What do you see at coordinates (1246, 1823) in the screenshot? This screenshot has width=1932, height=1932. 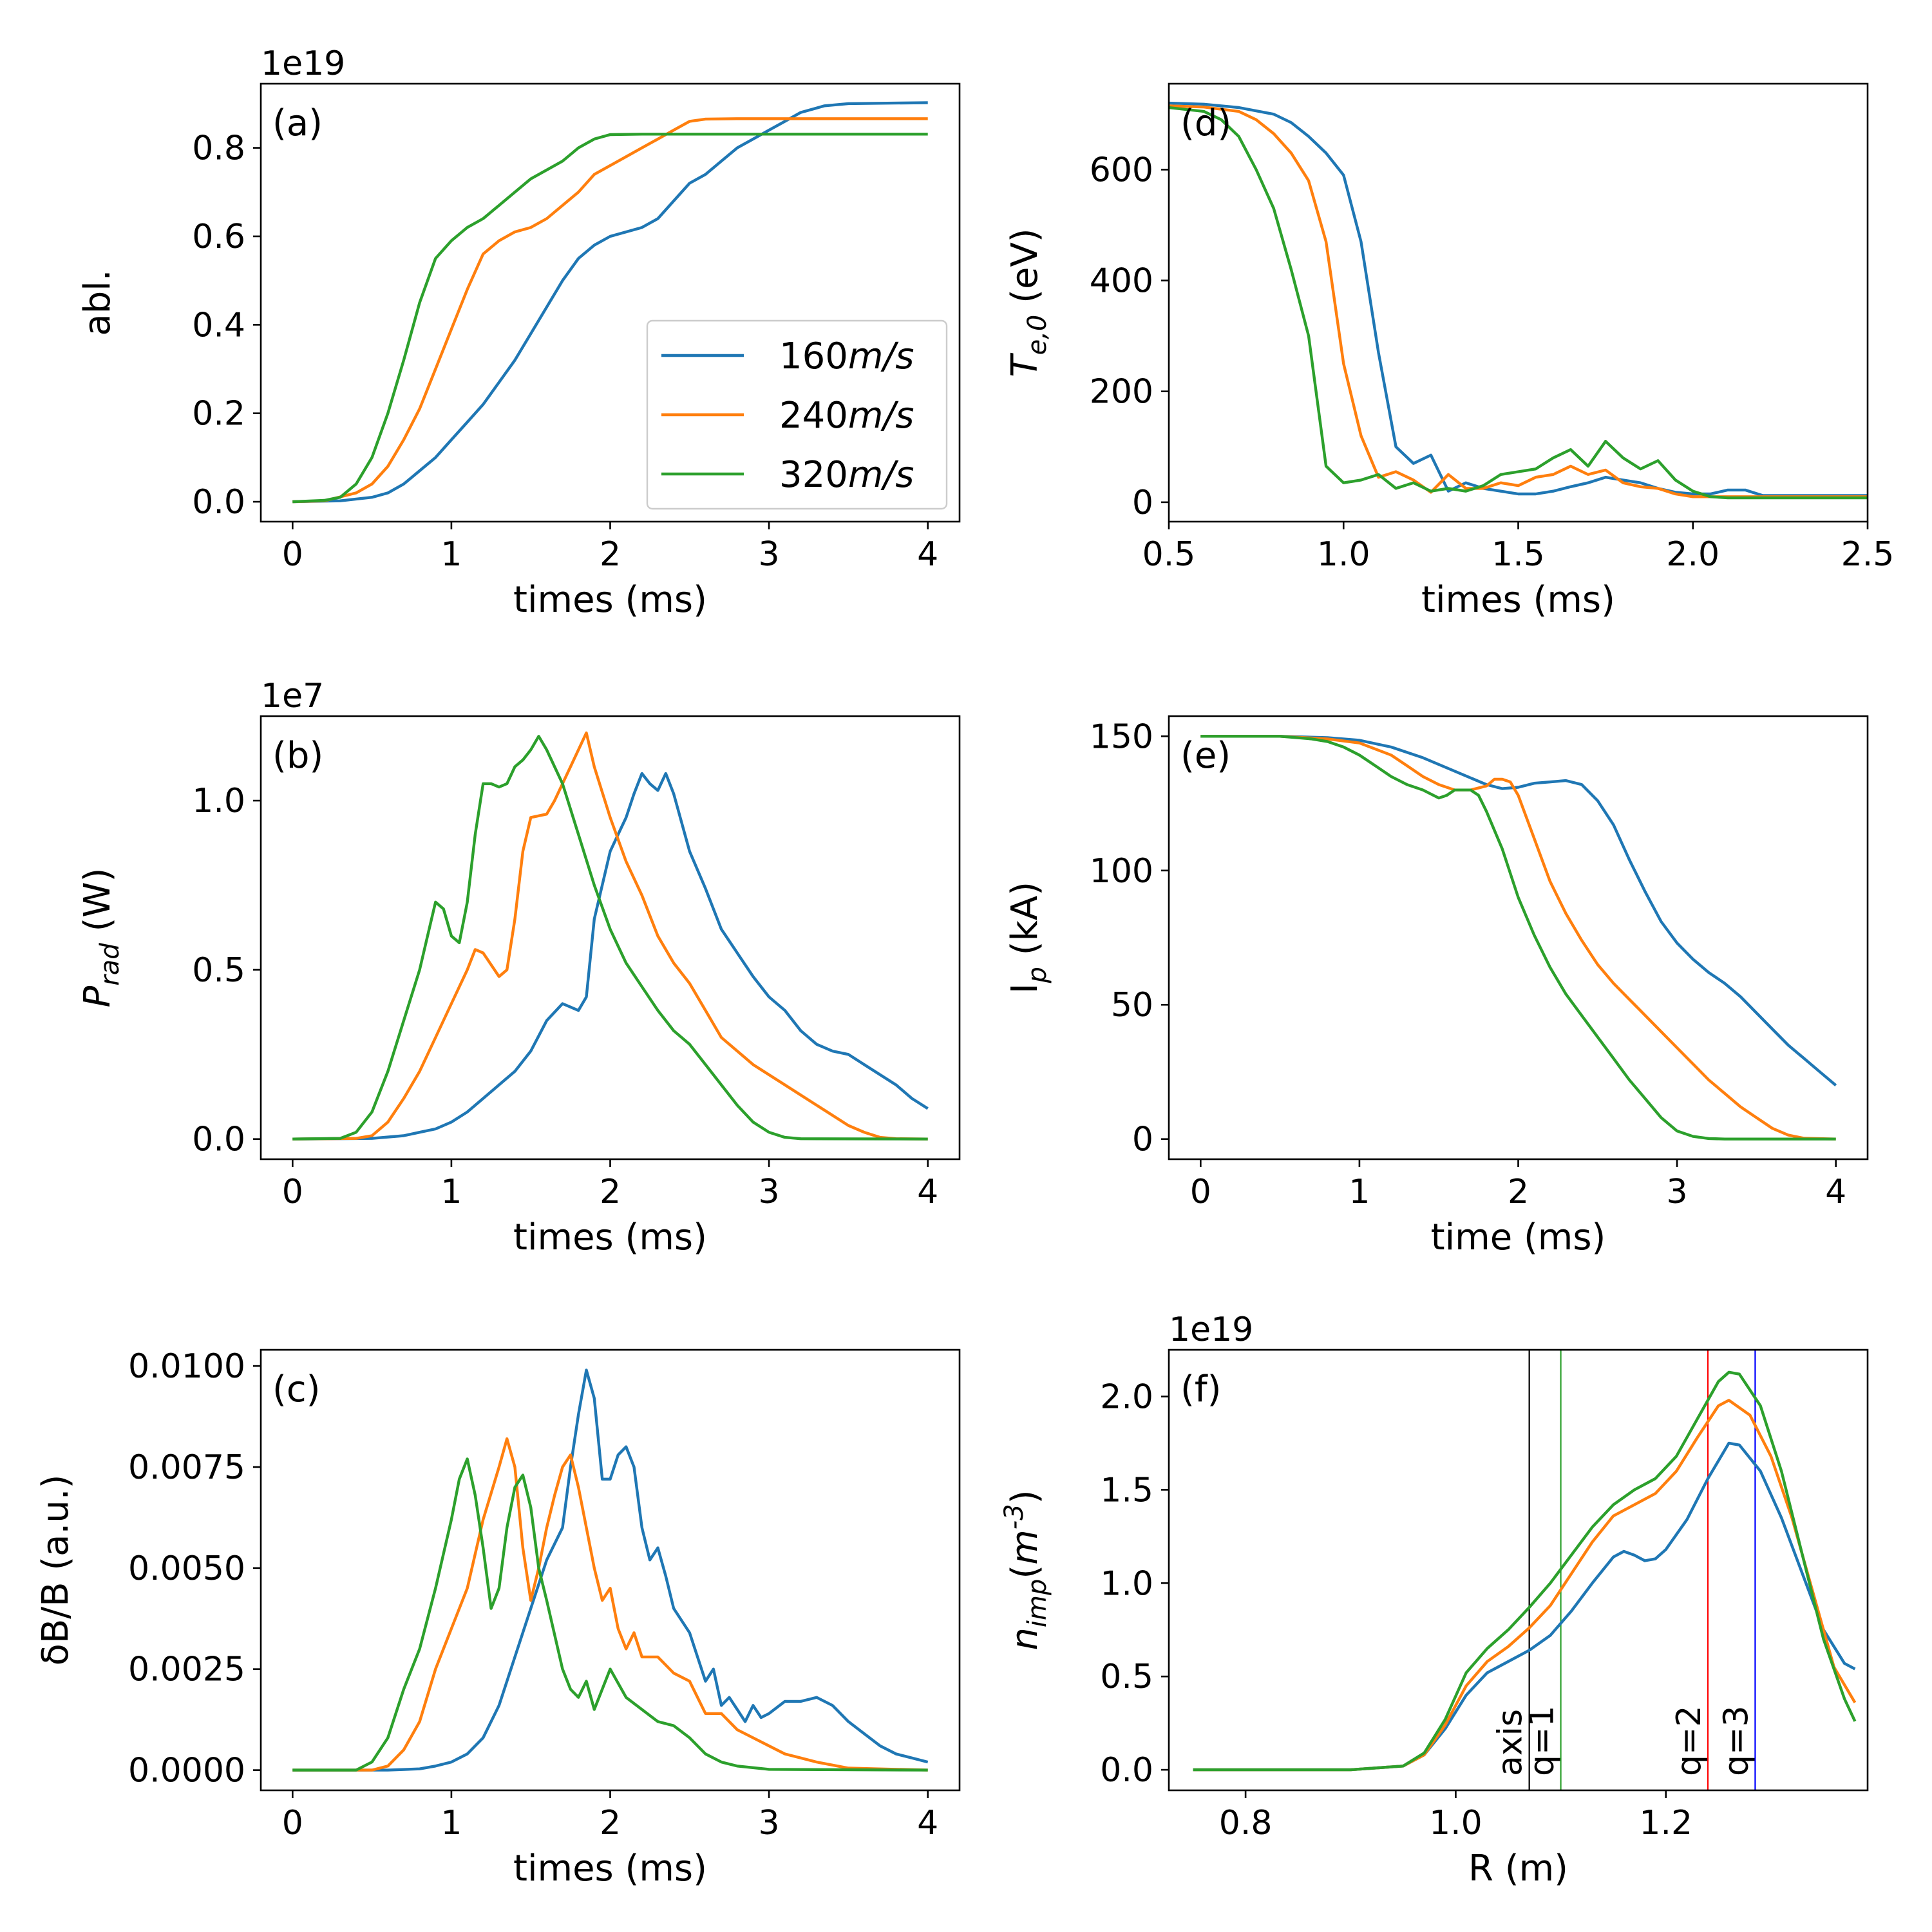 I see `x-tick-label: 0.8` at bounding box center [1246, 1823].